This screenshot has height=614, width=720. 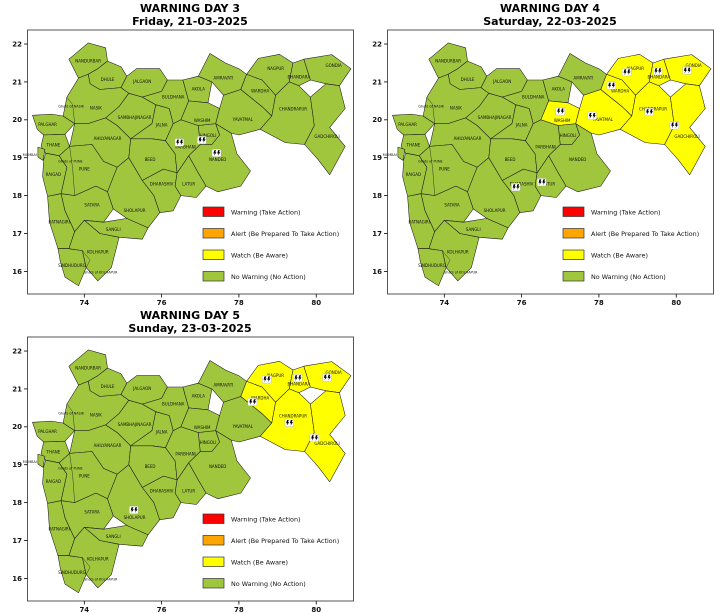 What do you see at coordinates (495, 117) in the screenshot?
I see `district-label: SAMBHAJINAGAR` at bounding box center [495, 117].